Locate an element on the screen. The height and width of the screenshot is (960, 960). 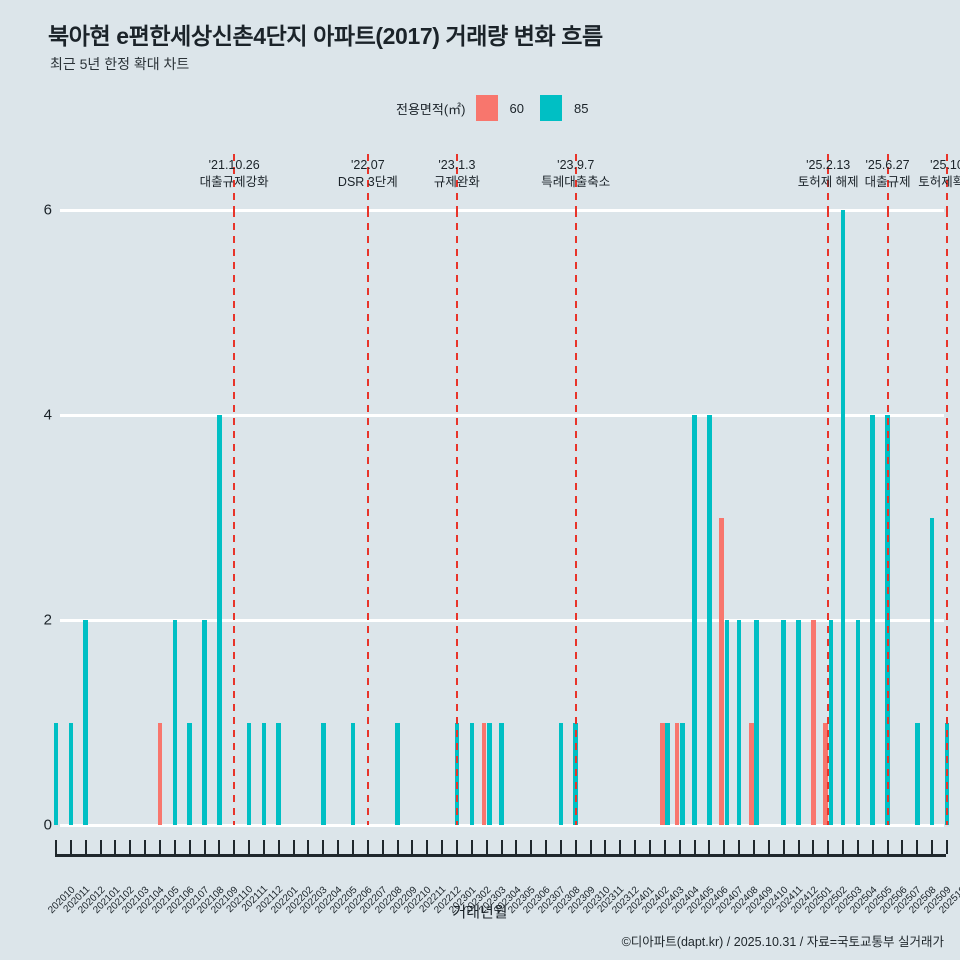
event-label-202502: '25.2.13 토허제 해제 is located at coordinates (828, 174).